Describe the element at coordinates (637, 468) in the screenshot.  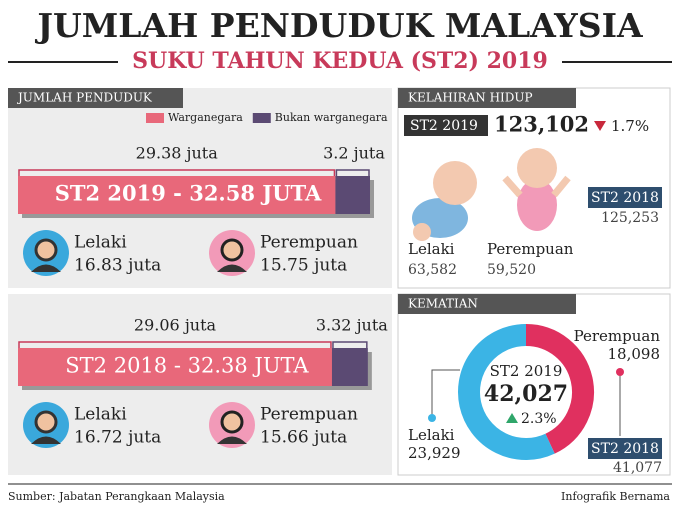
I see `total: 41,077` at that location.